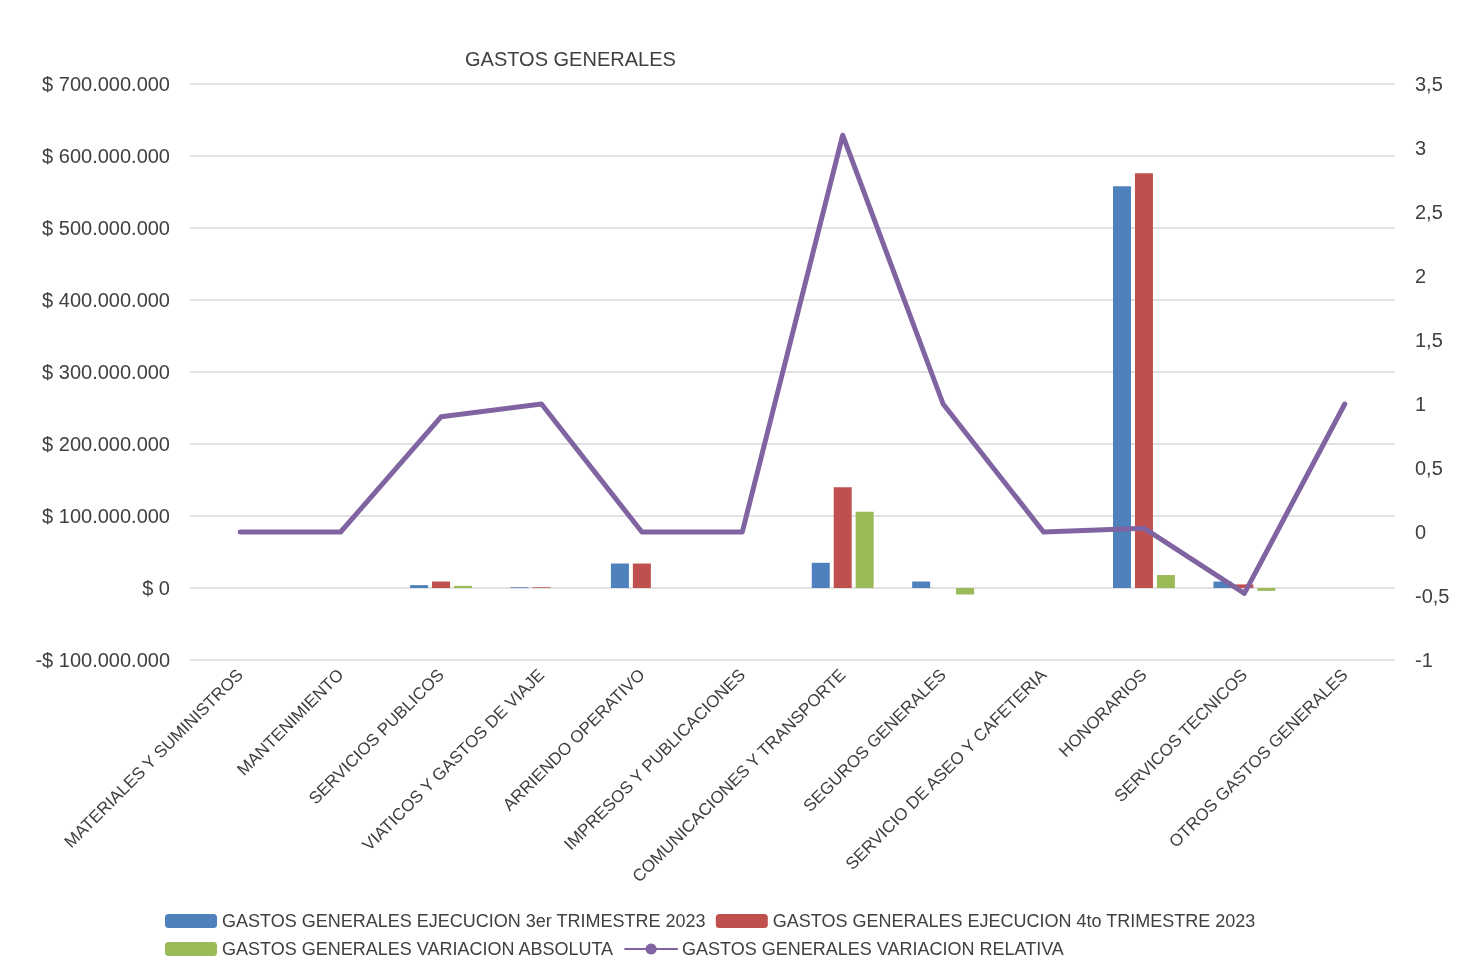  What do you see at coordinates (1432, 596) in the screenshot?
I see `y2-tick-label: -0,5` at bounding box center [1432, 596].